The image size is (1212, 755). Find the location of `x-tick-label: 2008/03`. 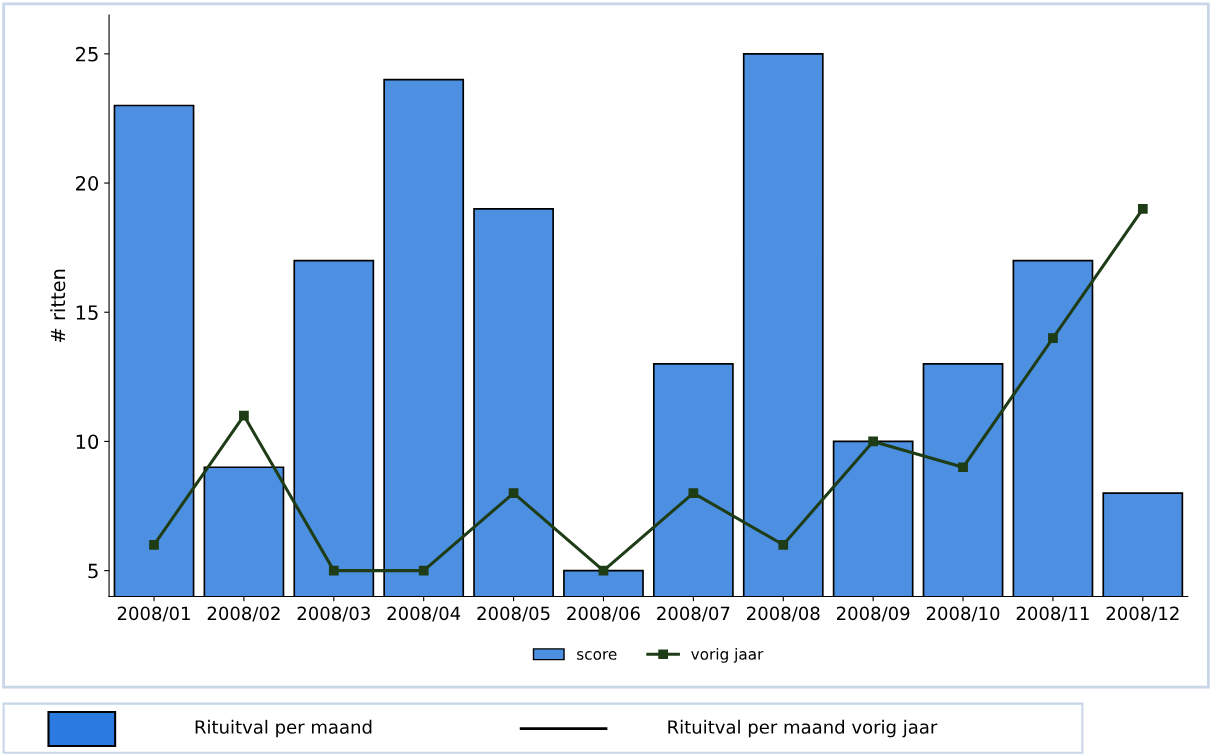

x-tick-label: 2008/03 is located at coordinates (333, 614).